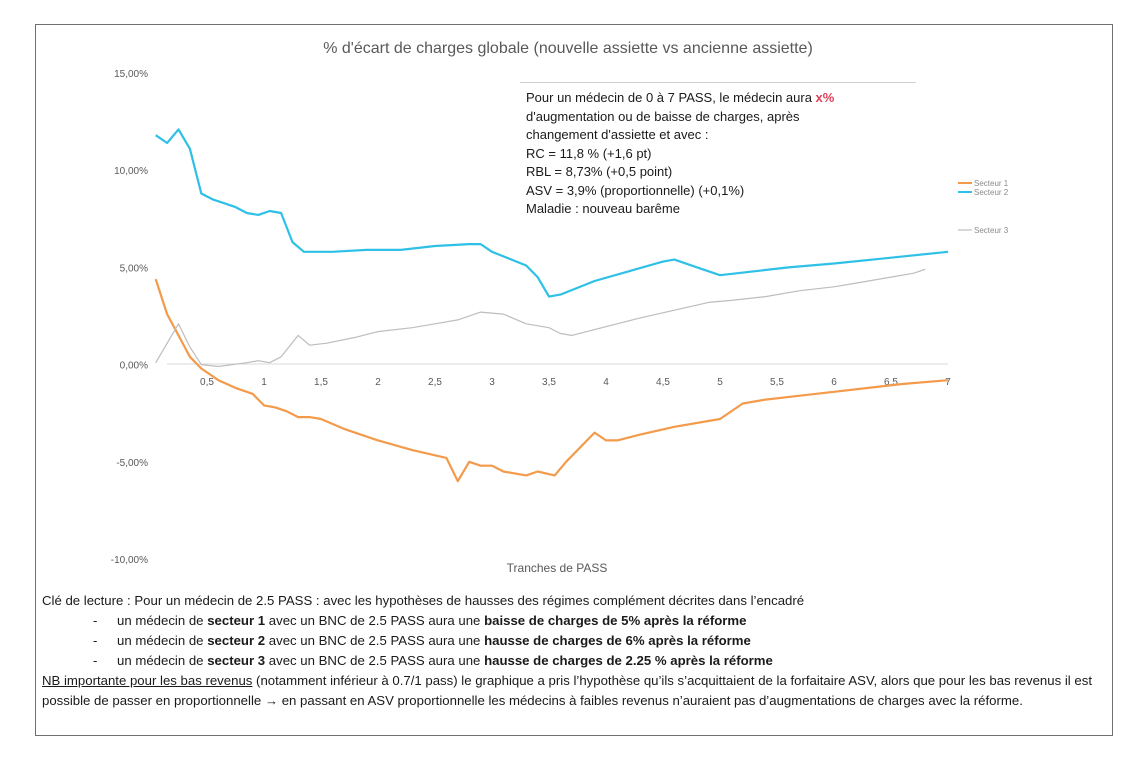 The width and height of the screenshot is (1134, 762). Describe the element at coordinates (991, 183) in the screenshot. I see `legend-label: Secteur 1` at that location.